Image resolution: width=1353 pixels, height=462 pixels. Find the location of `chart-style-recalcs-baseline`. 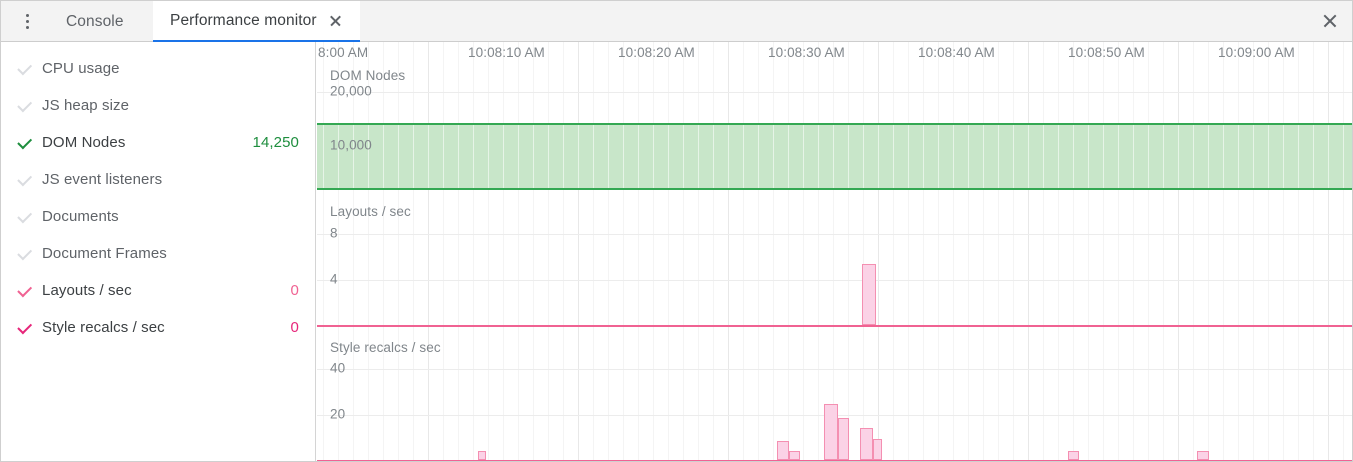

chart-style-recalcs-baseline is located at coordinates (834, 460).